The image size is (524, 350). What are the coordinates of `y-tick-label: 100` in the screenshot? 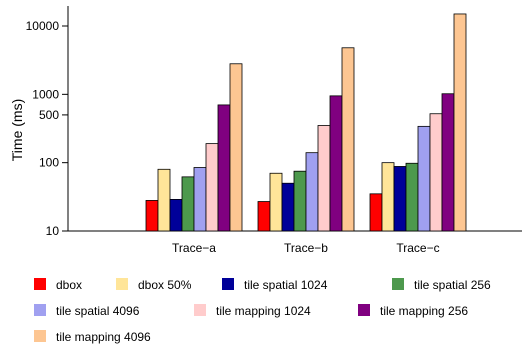 It's located at (49, 163).